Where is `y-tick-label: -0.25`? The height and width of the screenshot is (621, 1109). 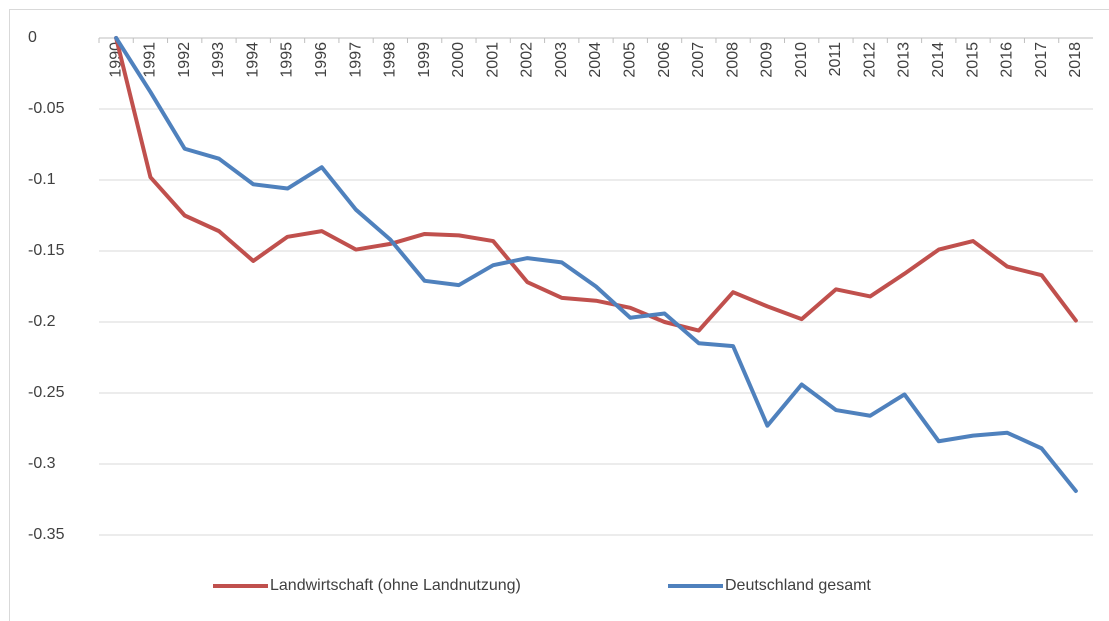 y-tick-label: -0.25 is located at coordinates (46, 392).